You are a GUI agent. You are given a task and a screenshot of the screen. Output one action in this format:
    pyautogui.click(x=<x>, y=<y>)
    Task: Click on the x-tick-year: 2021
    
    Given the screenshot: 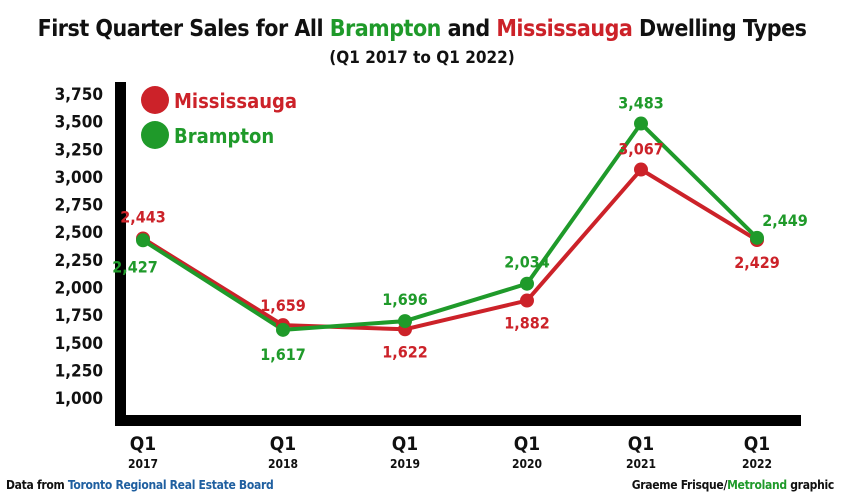 What is the action you would take?
    pyautogui.click(x=641, y=464)
    